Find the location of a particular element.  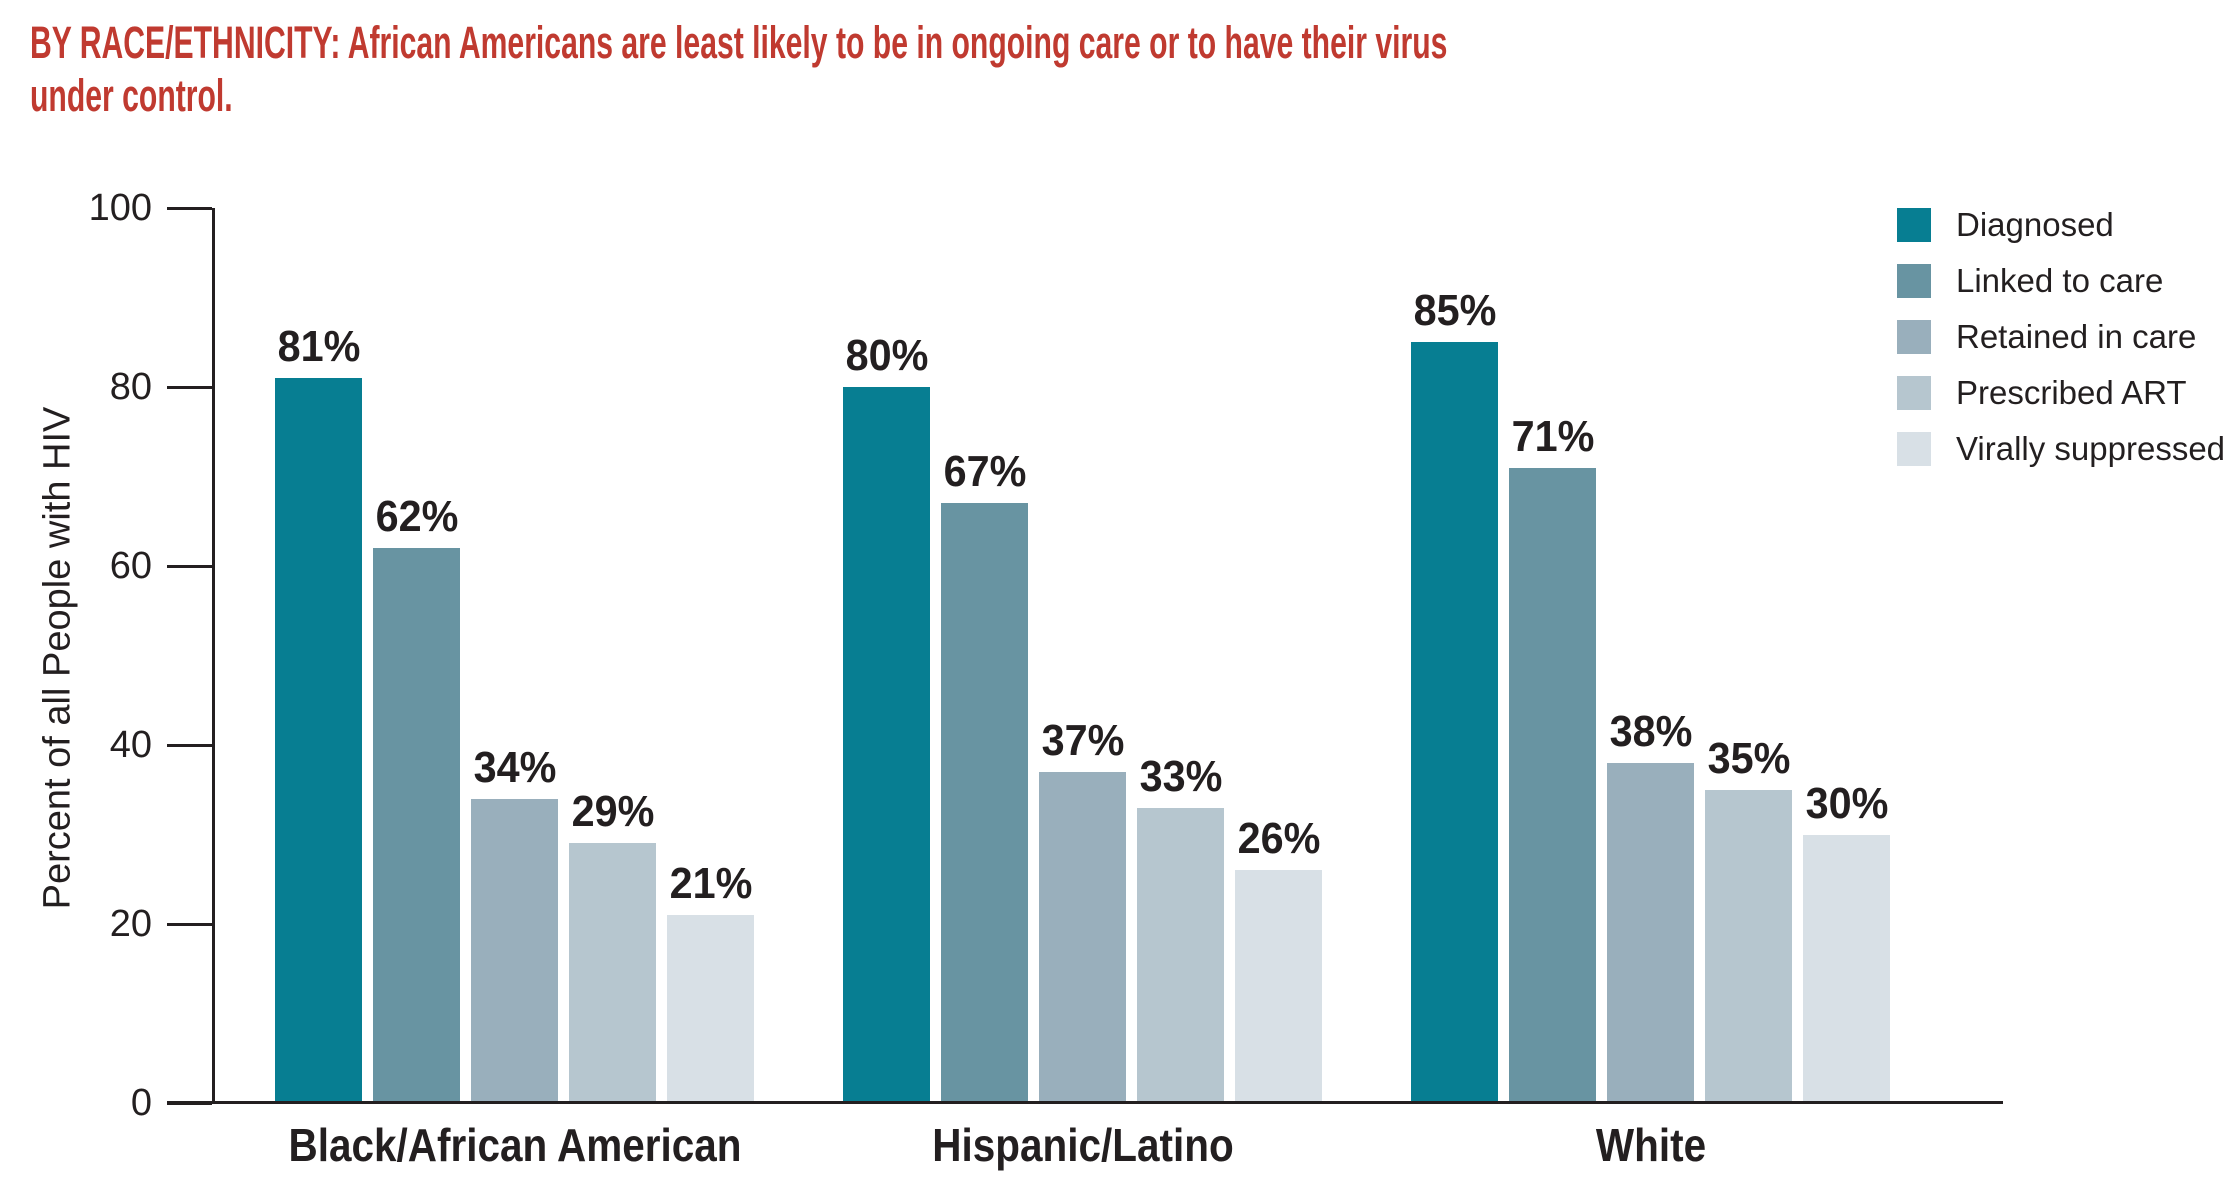

bar-value-diagnosed-hispanic-latino: 80% is located at coordinates (886, 355).